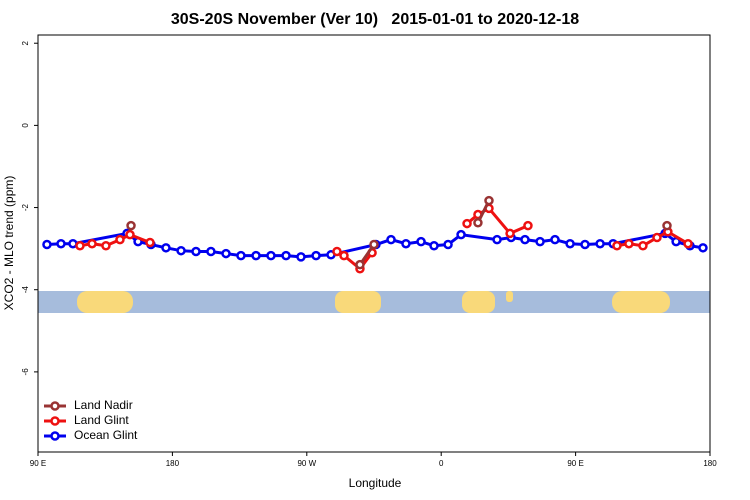  Describe the element at coordinates (306, 463) in the screenshot. I see `x-tick-label: 90 W` at that location.